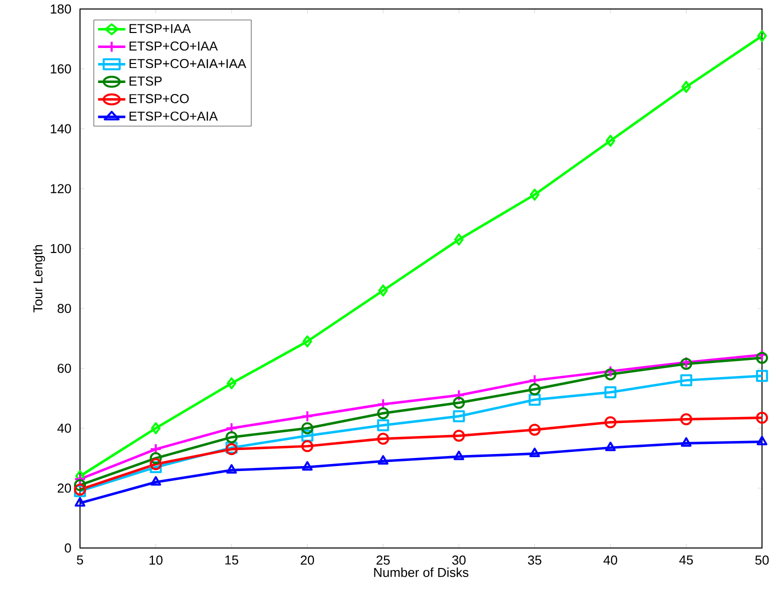 The image size is (774, 604). Describe the element at coordinates (67, 548) in the screenshot. I see `y-tick-label: 0` at that location.